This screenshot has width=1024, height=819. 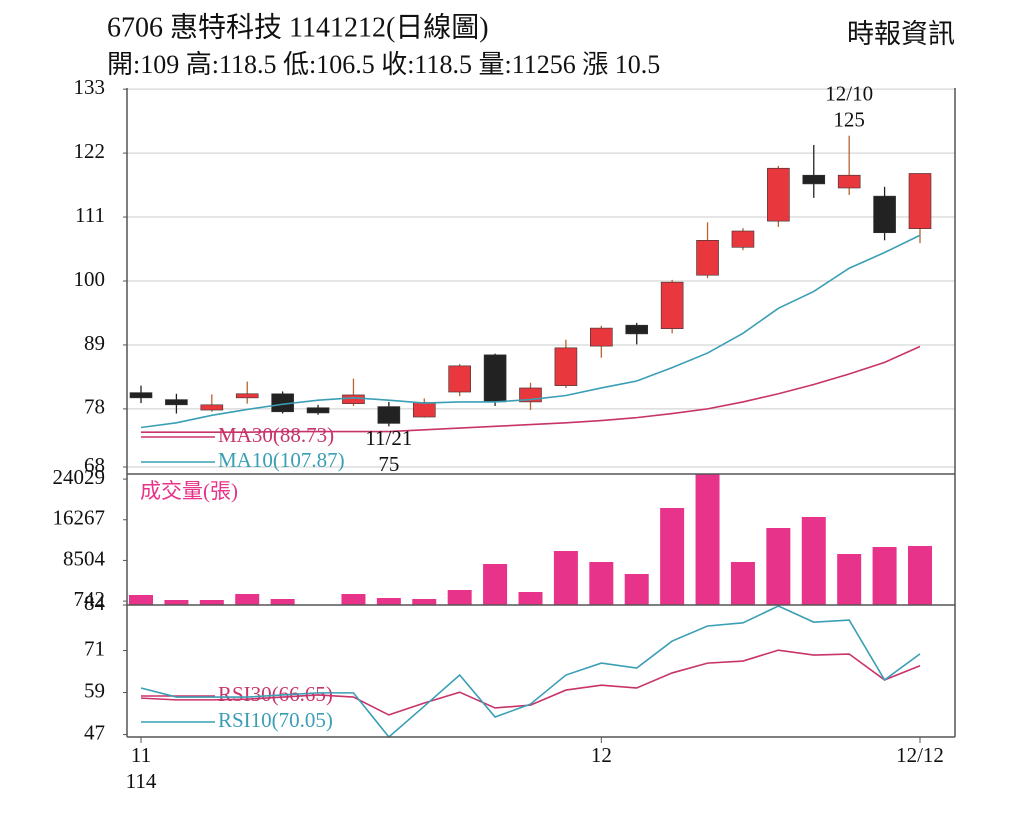 I want to click on annotation-date: 11/21, so click(x=388, y=438).